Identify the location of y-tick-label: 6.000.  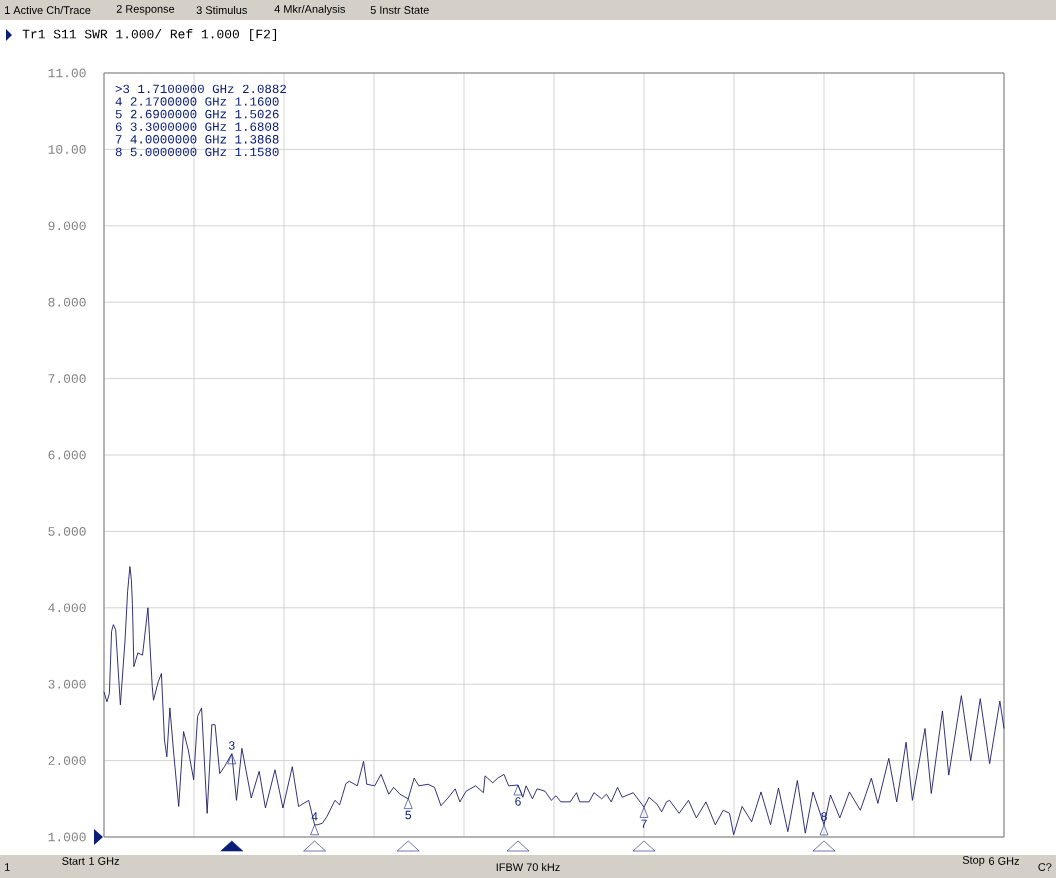
(67, 455).